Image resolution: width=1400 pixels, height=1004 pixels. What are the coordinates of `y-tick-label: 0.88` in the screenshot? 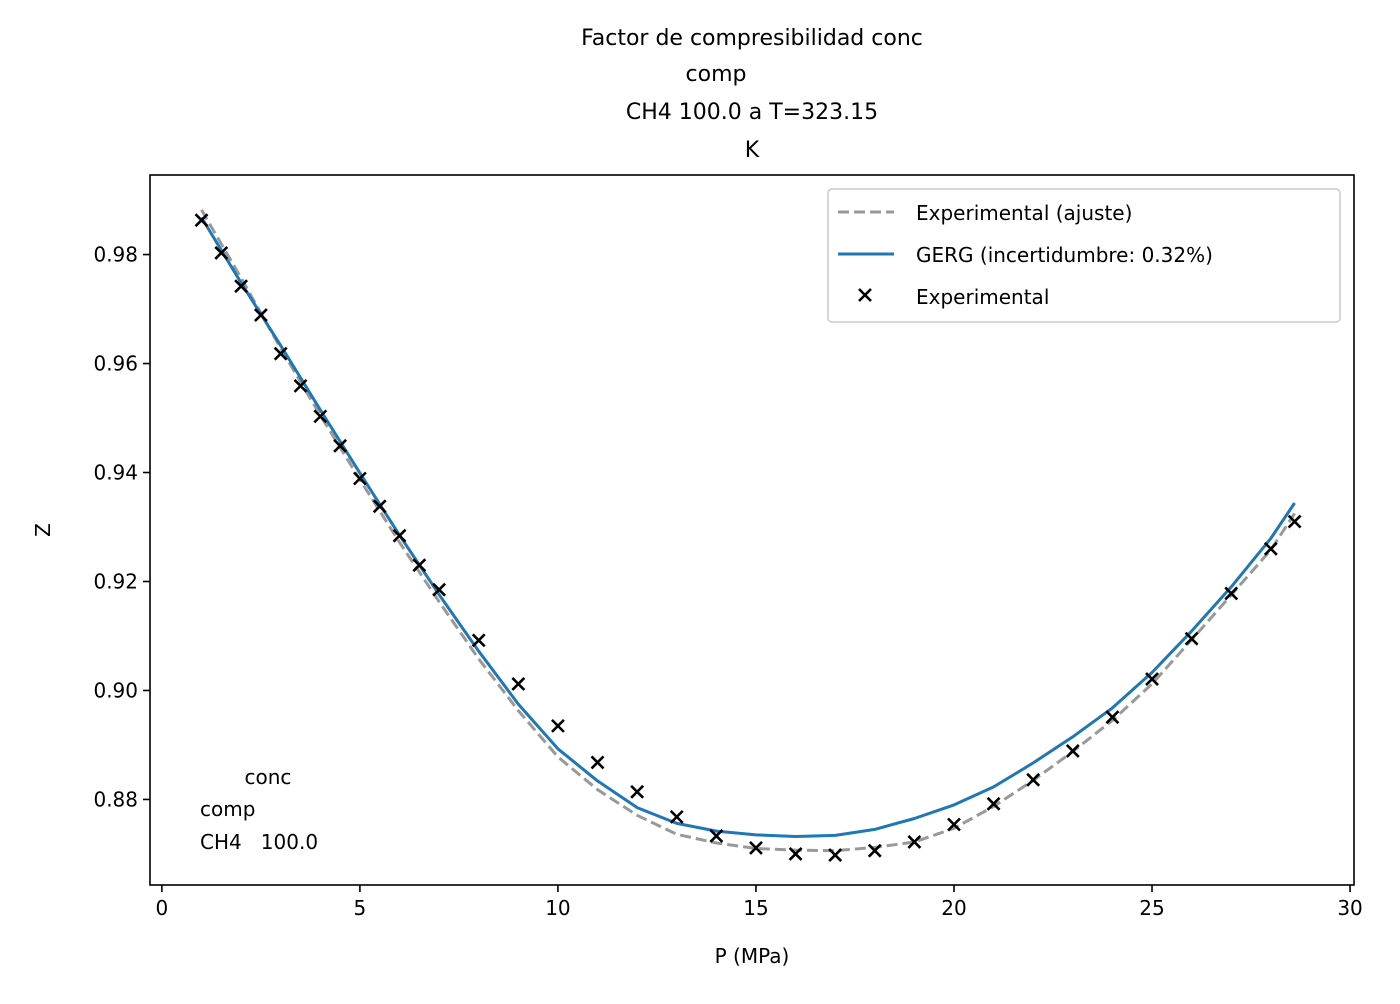 It's located at (115, 799).